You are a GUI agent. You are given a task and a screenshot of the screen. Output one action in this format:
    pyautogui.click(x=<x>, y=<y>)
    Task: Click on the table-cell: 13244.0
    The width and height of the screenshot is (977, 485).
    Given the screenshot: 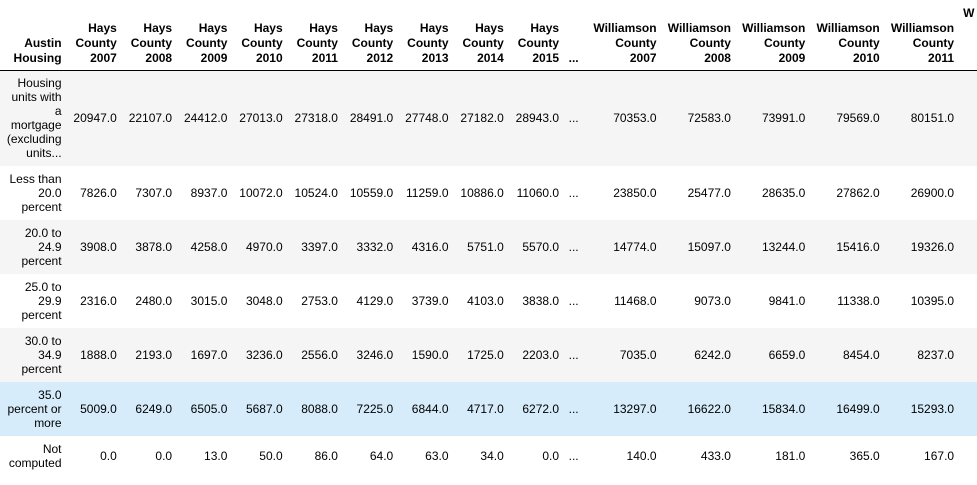 What is the action you would take?
    pyautogui.click(x=783, y=246)
    